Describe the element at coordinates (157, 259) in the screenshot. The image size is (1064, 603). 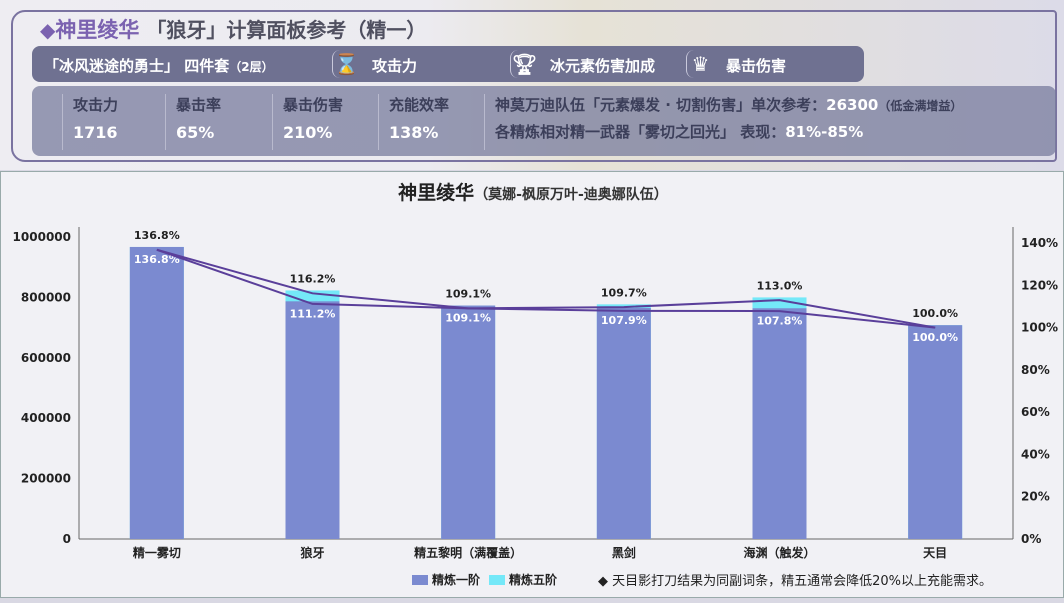
I see `data-label-refine1: 136.8%` at that location.